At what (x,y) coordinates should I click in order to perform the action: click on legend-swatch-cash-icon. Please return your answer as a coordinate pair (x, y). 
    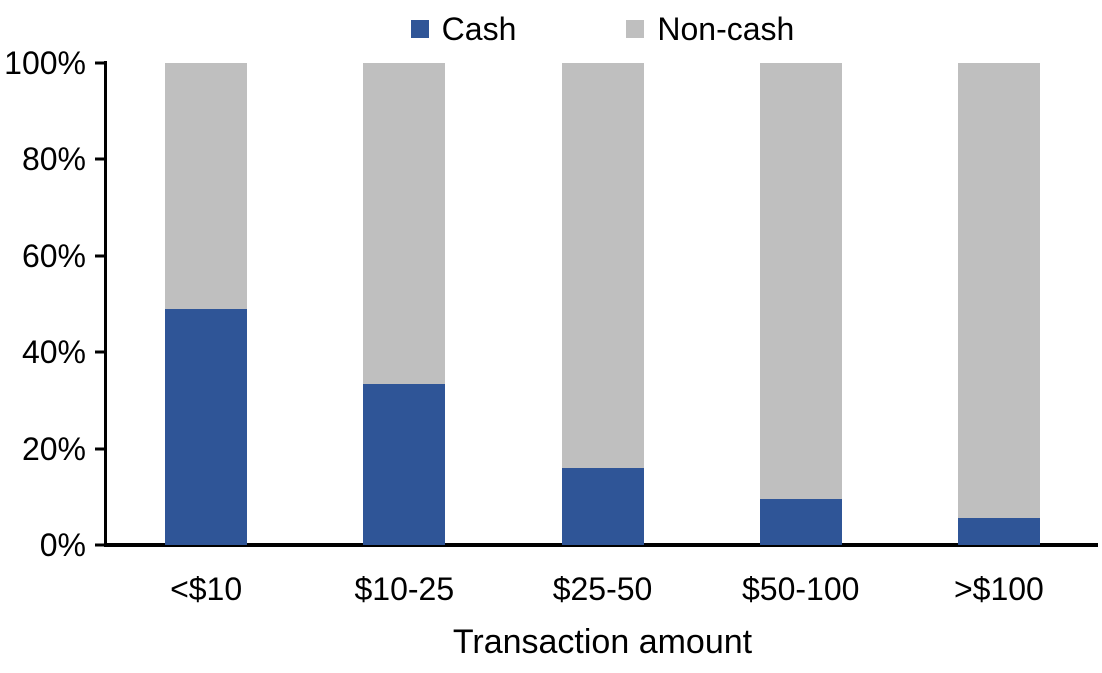
    Looking at the image, I should click on (419, 29).